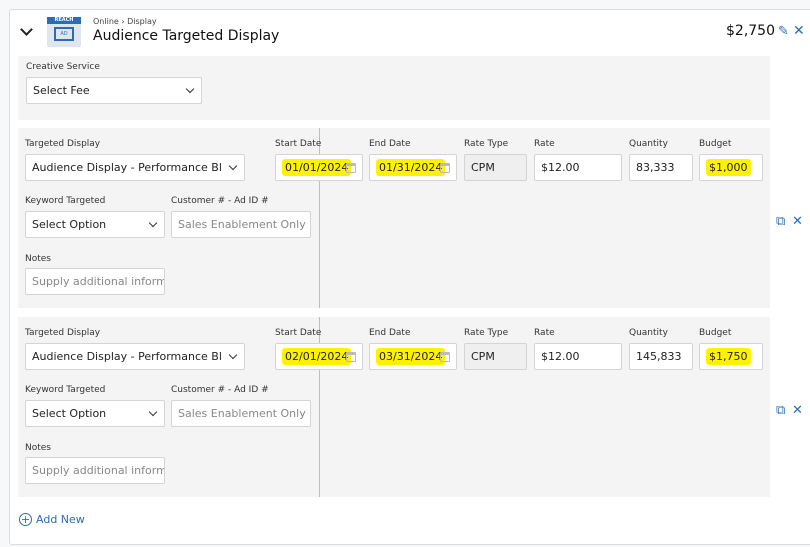 This screenshot has height=547, width=810. What do you see at coordinates (394, 88) in the screenshot?
I see `creative-service-panel: Creative Service Select Fee` at bounding box center [394, 88].